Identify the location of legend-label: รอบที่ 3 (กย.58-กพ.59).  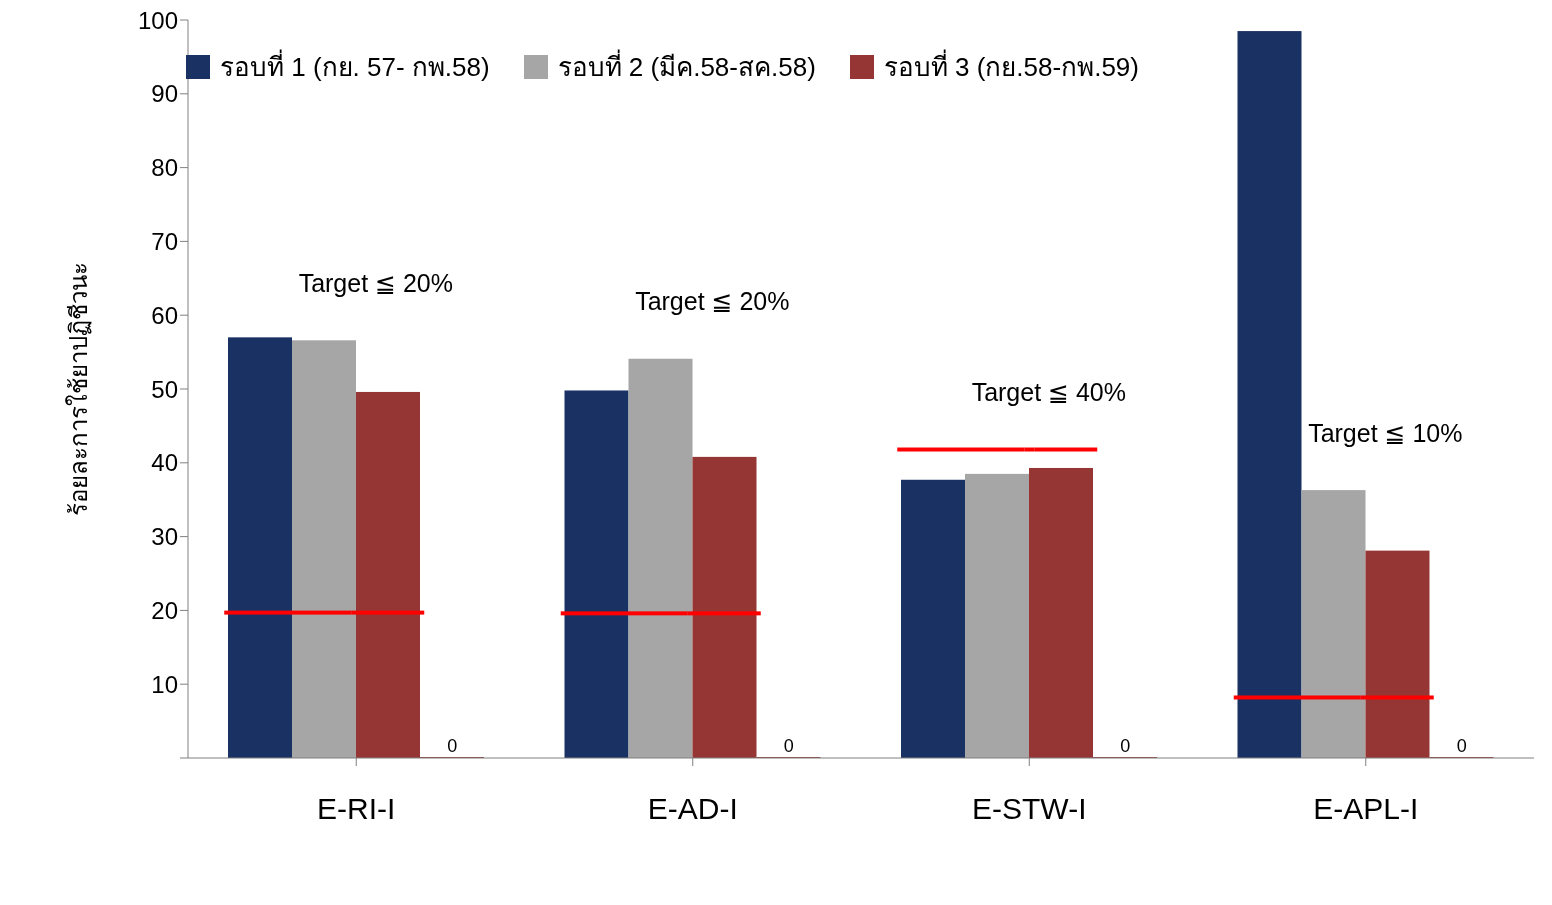
(1011, 66).